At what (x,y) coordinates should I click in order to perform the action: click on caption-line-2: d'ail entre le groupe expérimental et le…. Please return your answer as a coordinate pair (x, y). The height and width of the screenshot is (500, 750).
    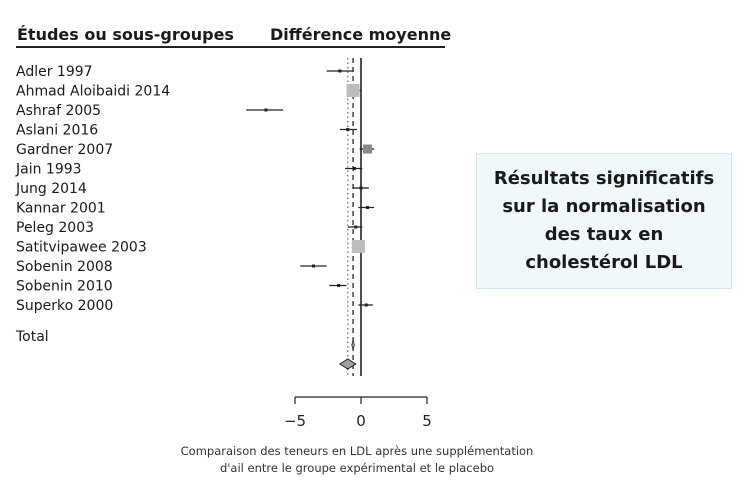
    Looking at the image, I should click on (357, 468).